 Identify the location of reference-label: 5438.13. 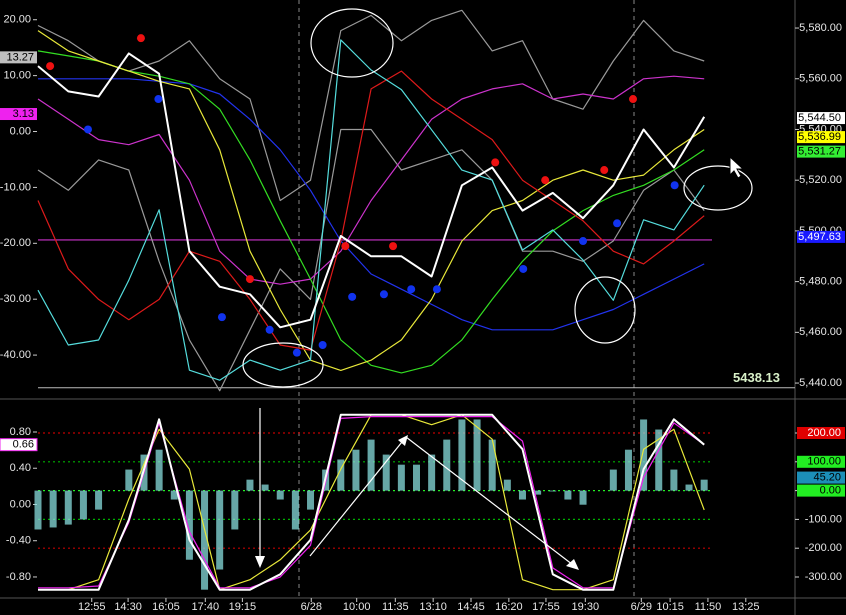
(756, 377).